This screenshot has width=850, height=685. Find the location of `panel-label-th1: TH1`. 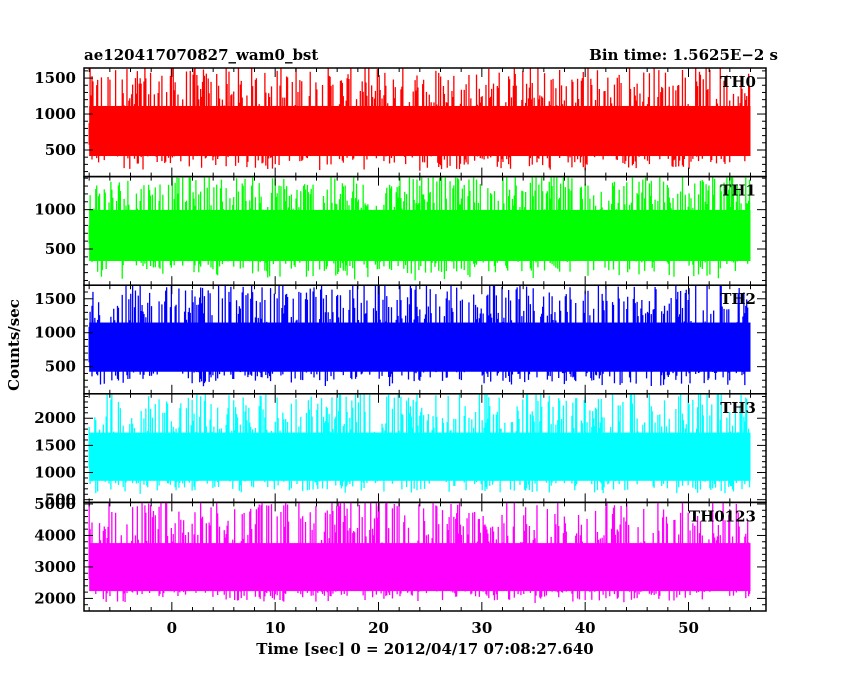

panel-label-th1: TH1 is located at coordinates (738, 191).